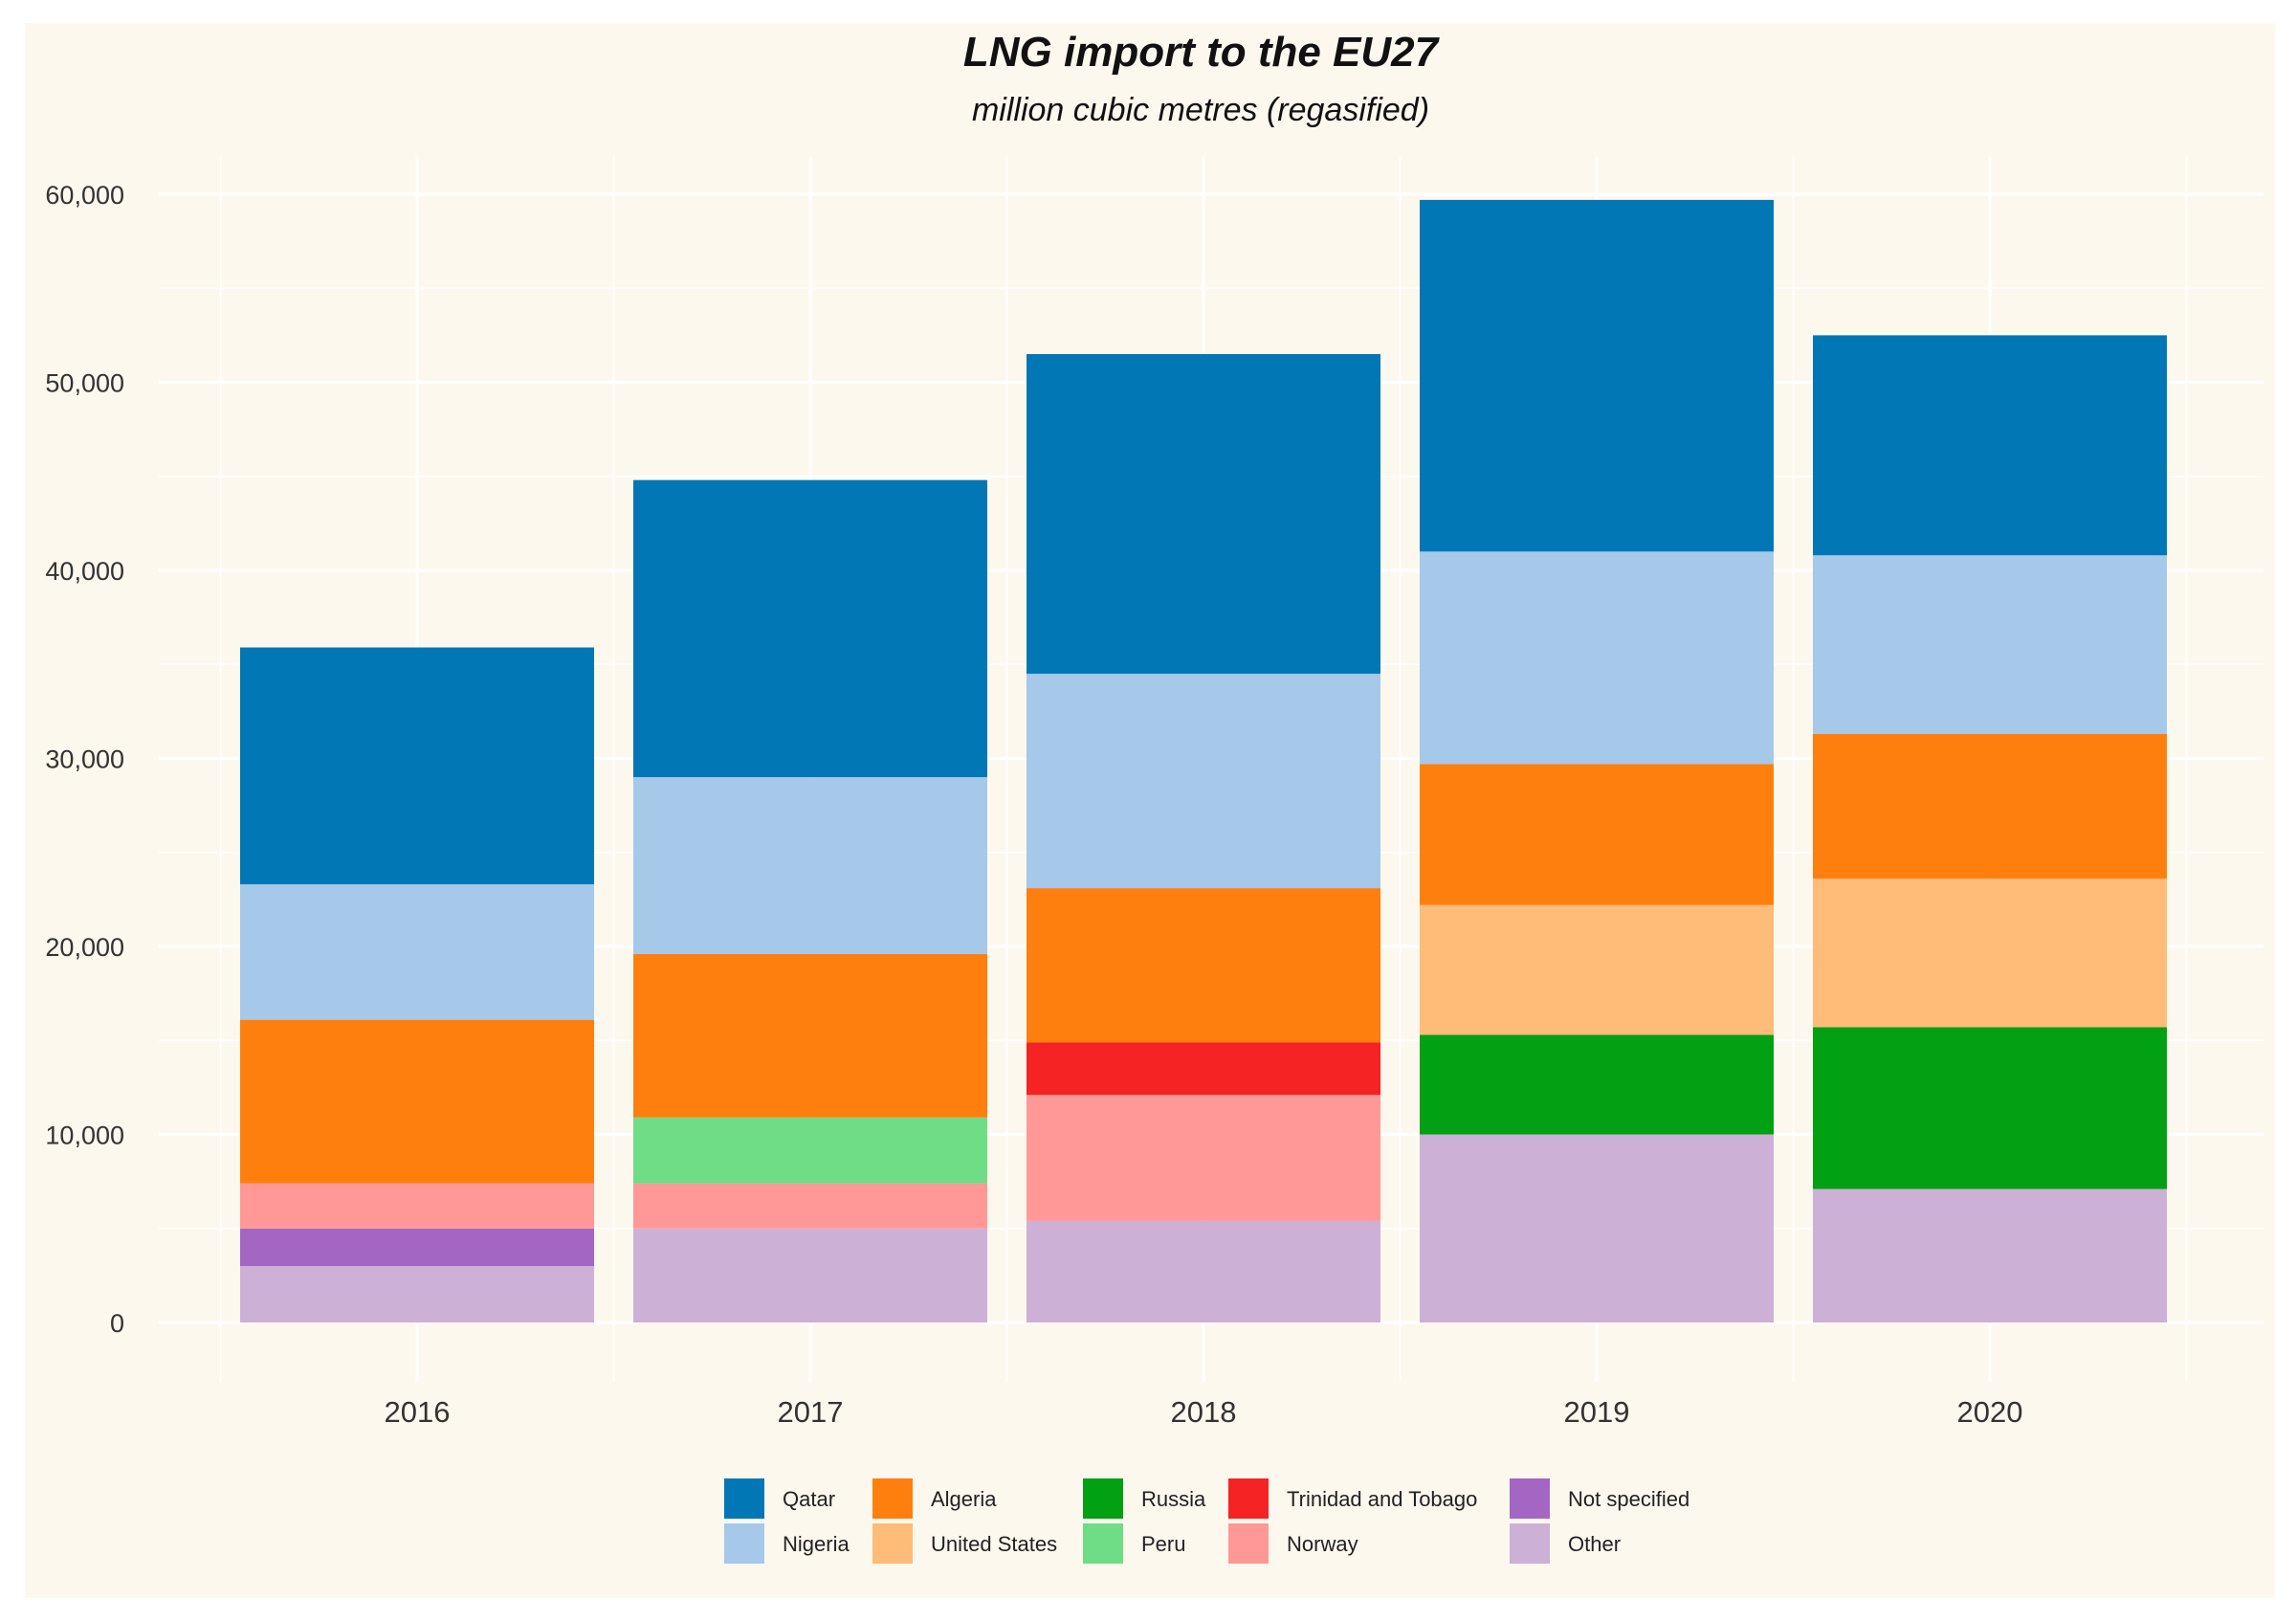 The image size is (2296, 1622). I want to click on legend-label-russia: Russia, so click(1174, 1499).